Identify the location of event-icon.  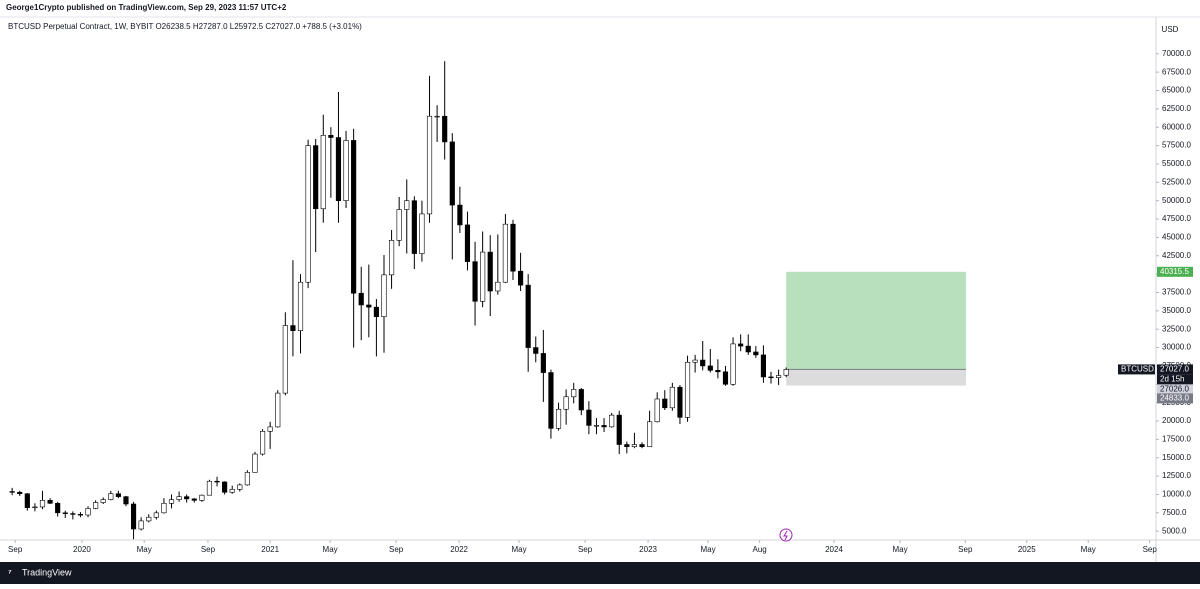
(786, 535).